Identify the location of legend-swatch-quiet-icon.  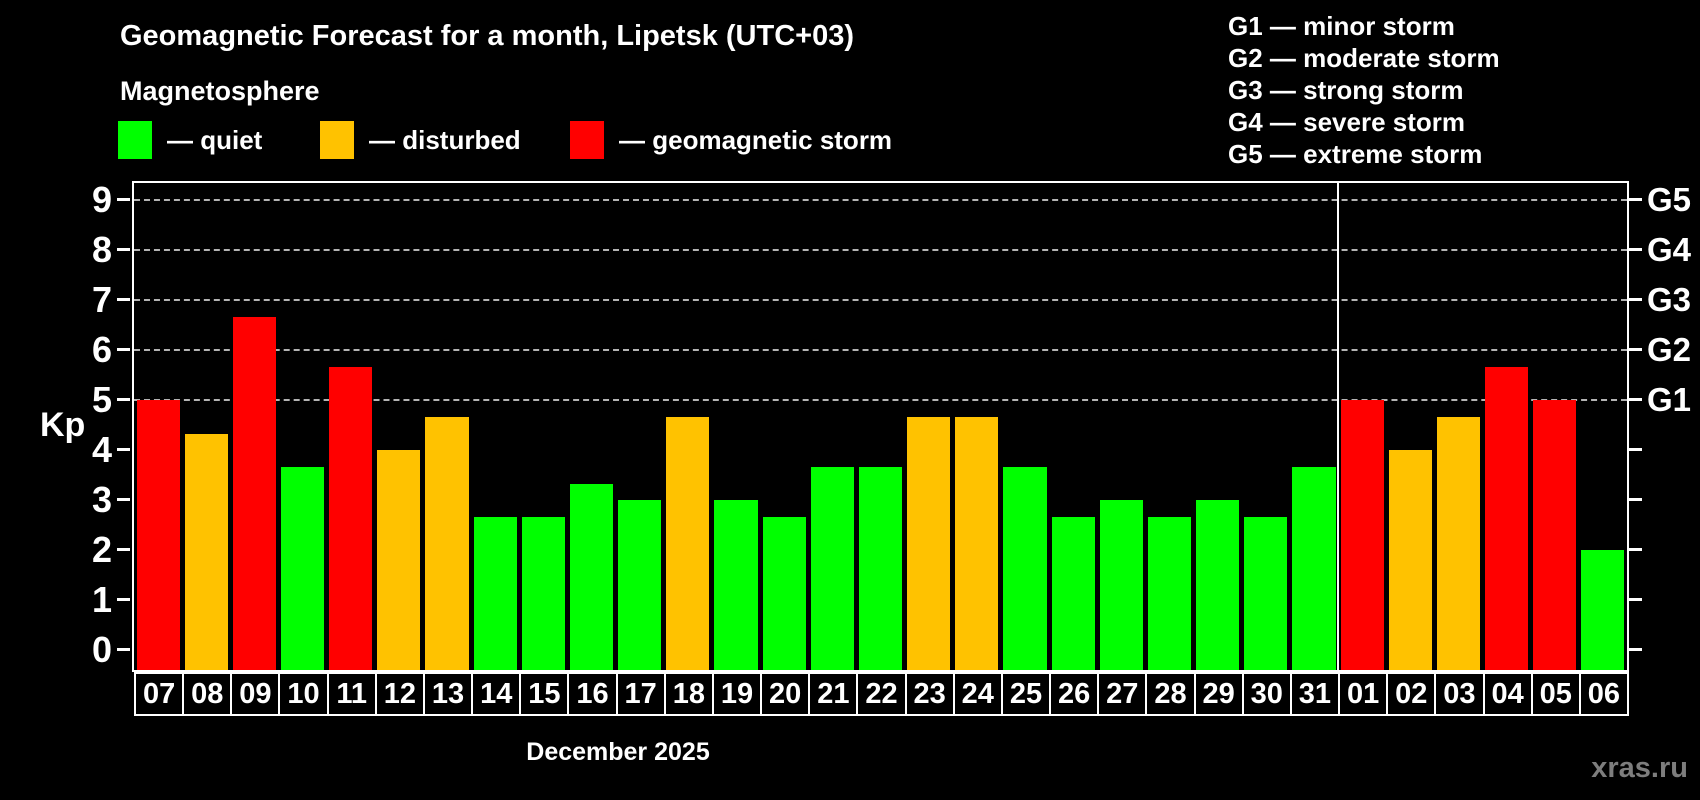
(135, 140).